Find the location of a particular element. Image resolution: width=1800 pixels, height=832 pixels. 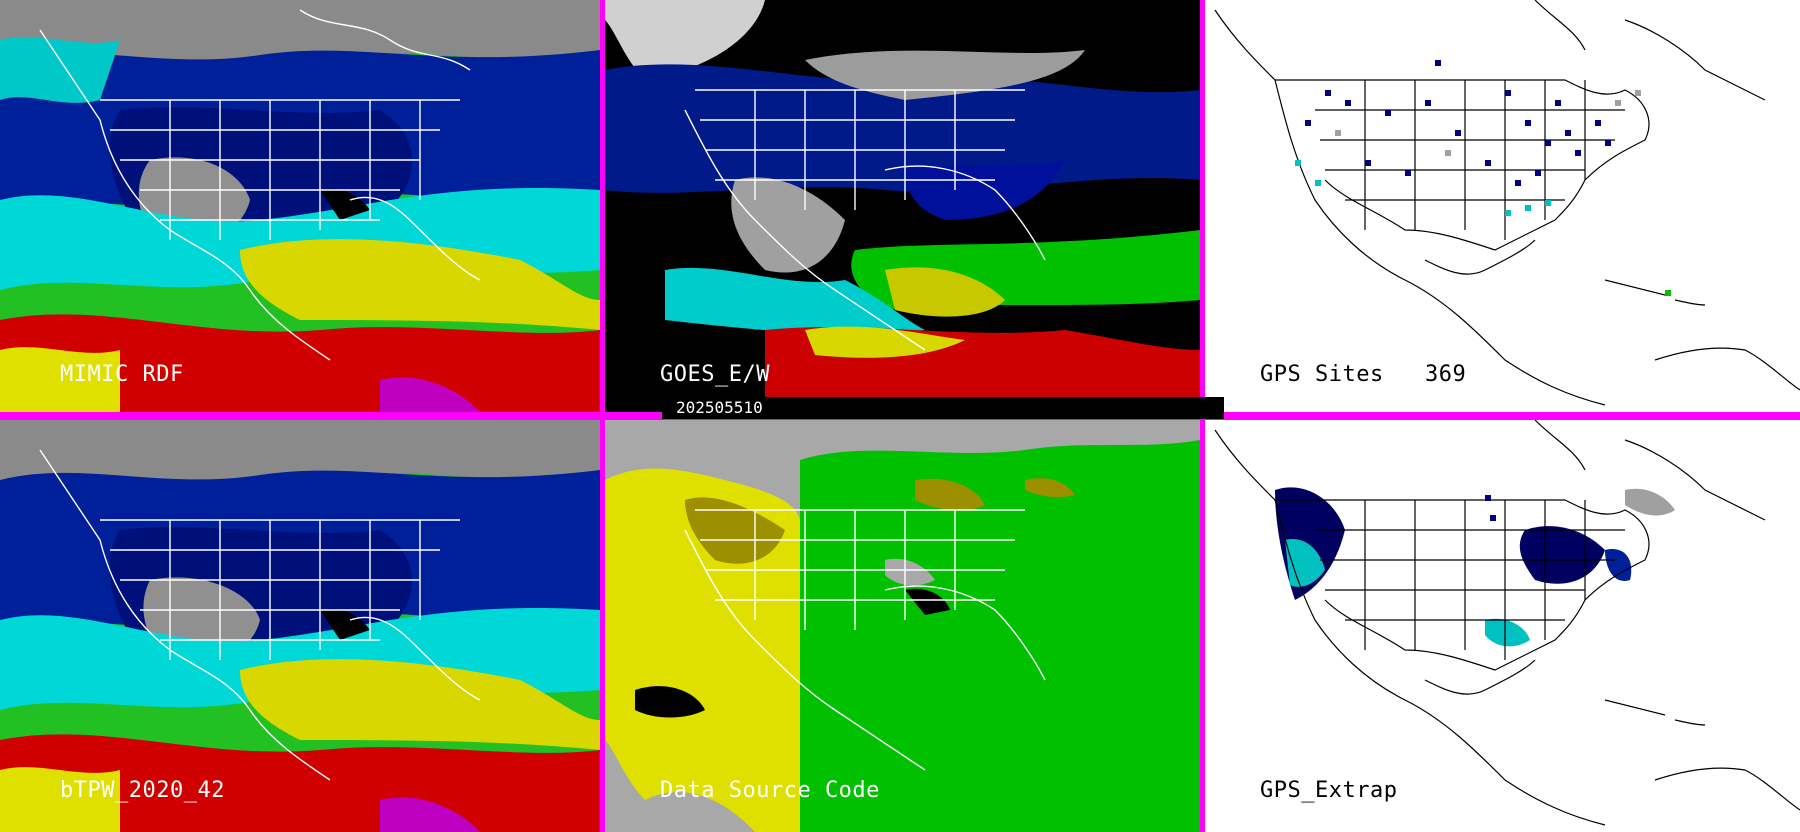

date-stamp: 202505510 is located at coordinates (943, 408).